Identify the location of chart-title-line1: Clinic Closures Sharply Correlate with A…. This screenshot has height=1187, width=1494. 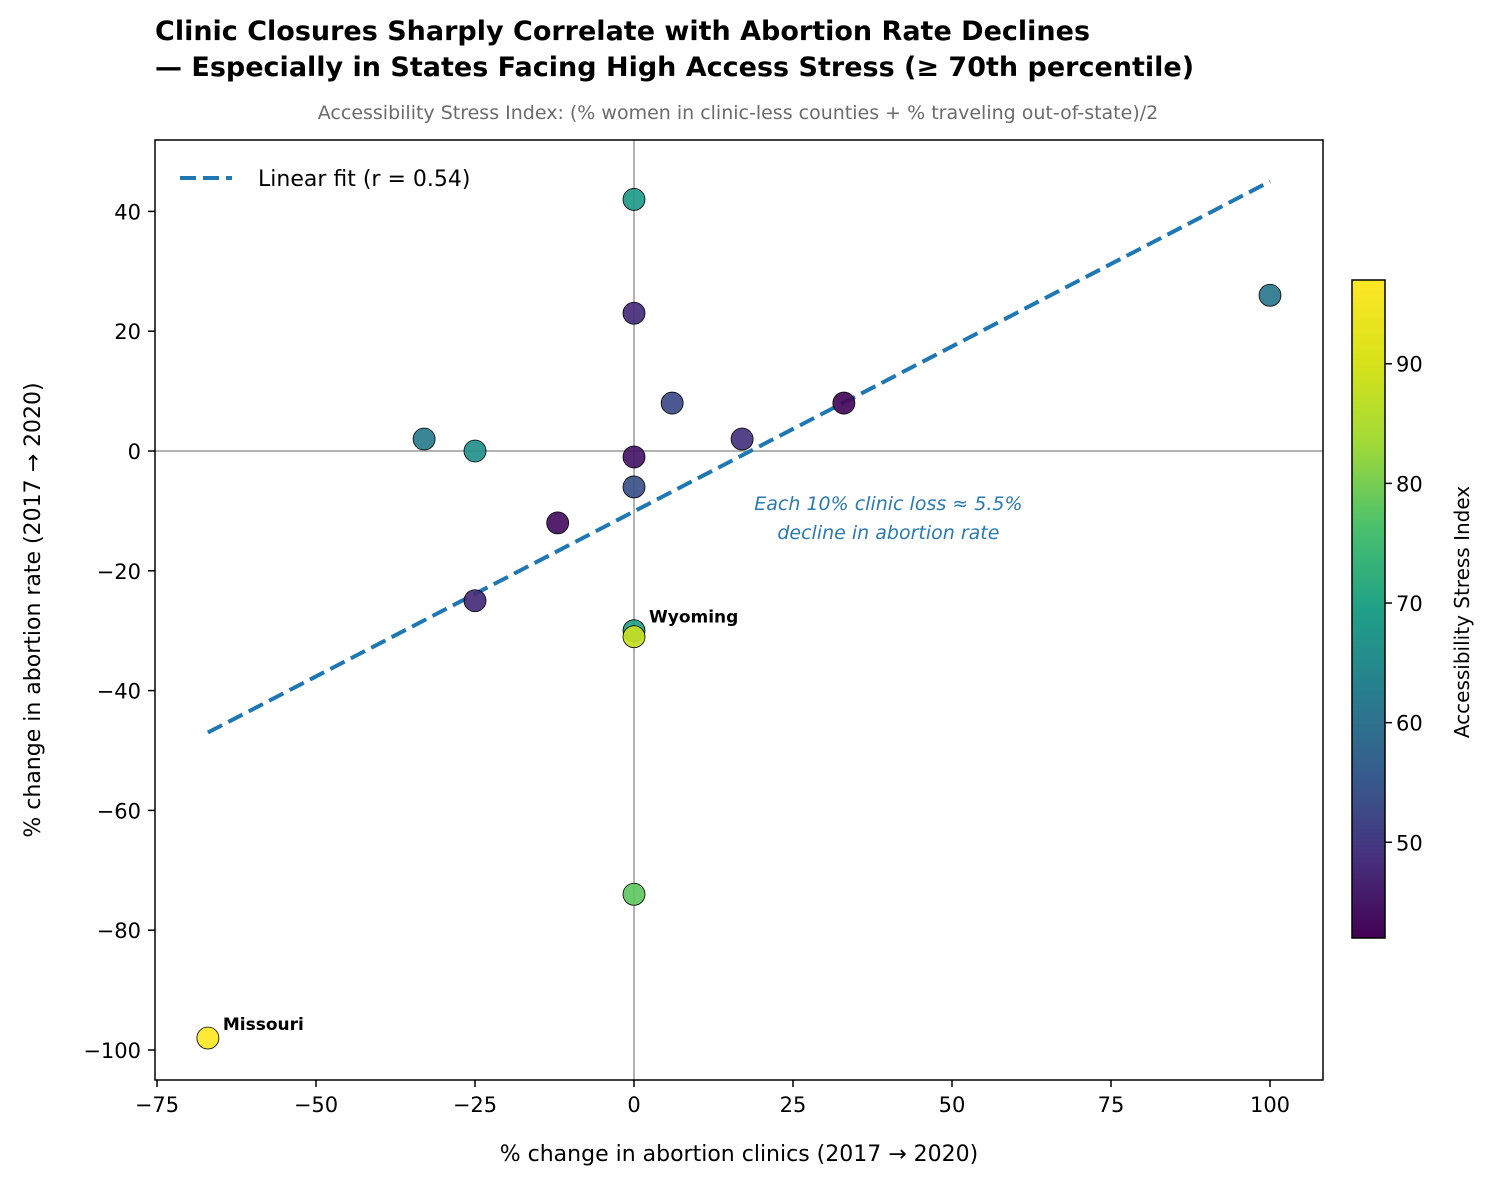
(623, 31).